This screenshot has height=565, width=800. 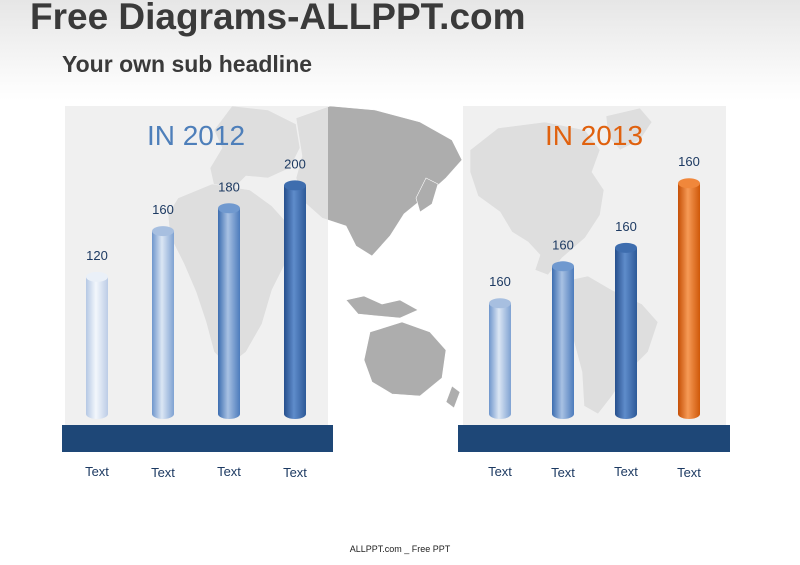 I want to click on chart-2013-bar-4-cap, so click(x=689, y=183).